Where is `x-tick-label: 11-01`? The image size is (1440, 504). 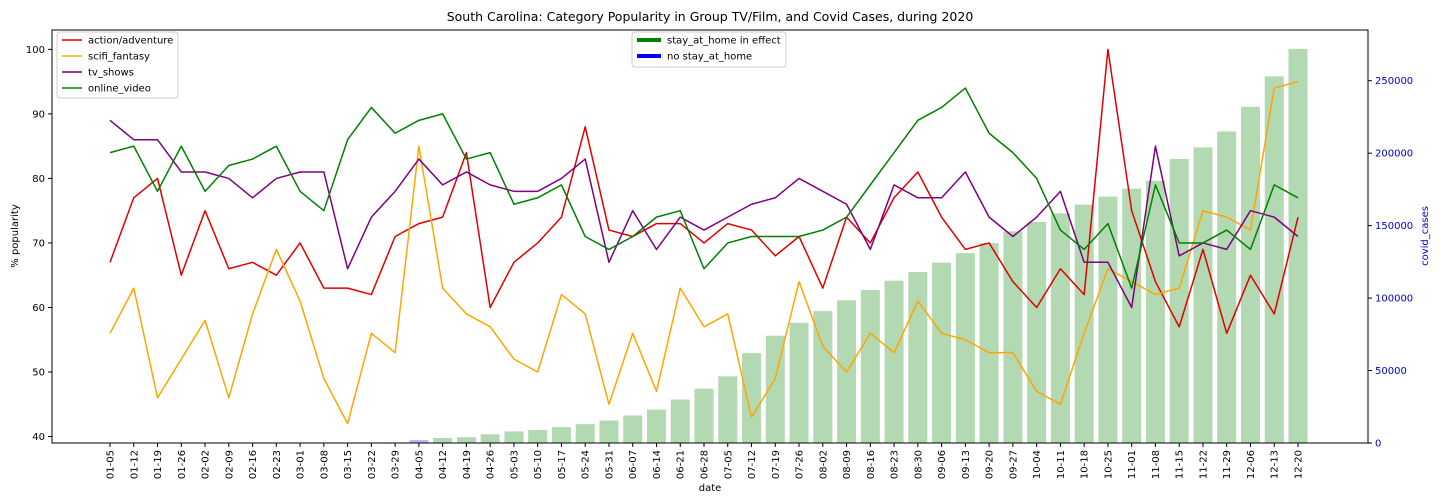 x-tick-label: 11-01 is located at coordinates (1132, 464).